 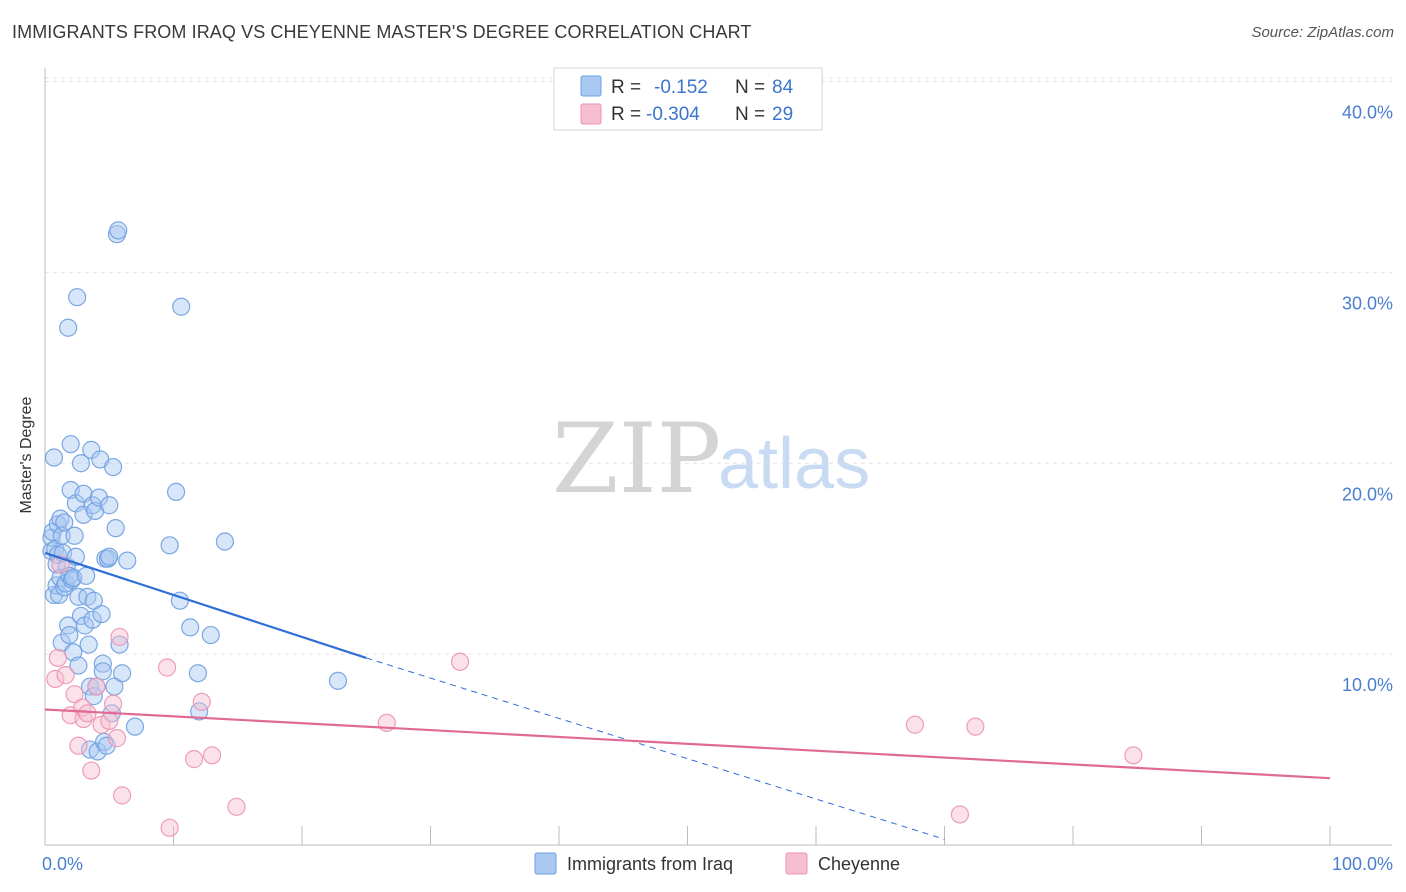 I want to click on y-tick-label: 10.0%, so click(x=1367, y=685).